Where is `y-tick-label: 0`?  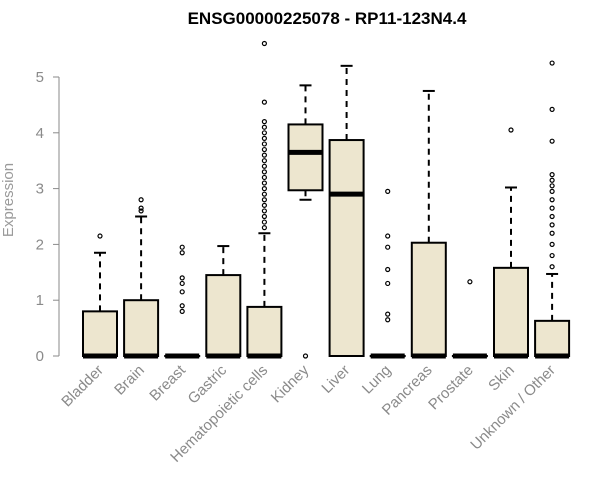
y-tick-label: 0 is located at coordinates (40, 356).